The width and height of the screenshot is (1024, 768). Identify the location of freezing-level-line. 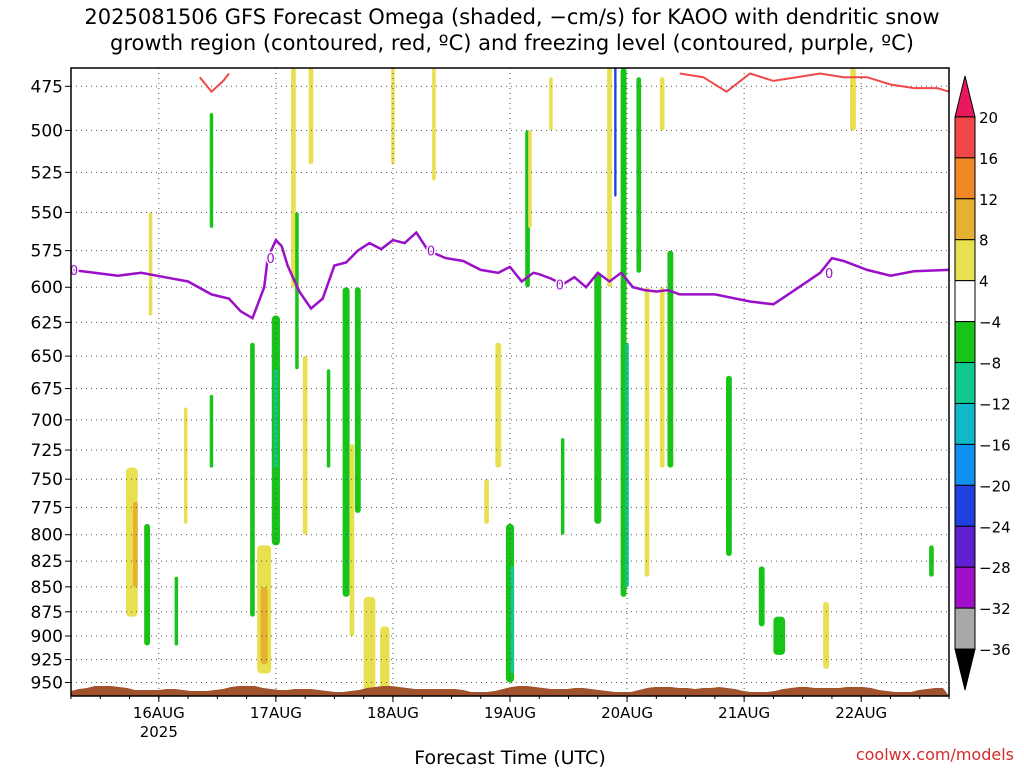
(510, 275).